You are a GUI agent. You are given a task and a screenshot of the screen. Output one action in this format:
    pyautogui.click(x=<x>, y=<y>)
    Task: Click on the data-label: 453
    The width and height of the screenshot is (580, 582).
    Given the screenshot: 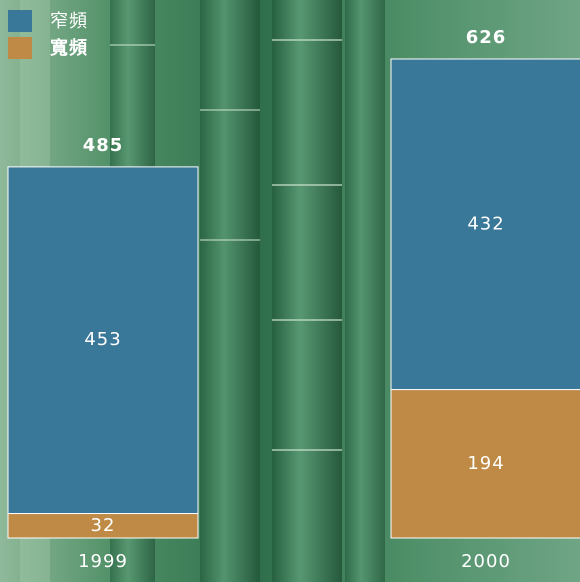 What is the action you would take?
    pyautogui.click(x=102, y=339)
    